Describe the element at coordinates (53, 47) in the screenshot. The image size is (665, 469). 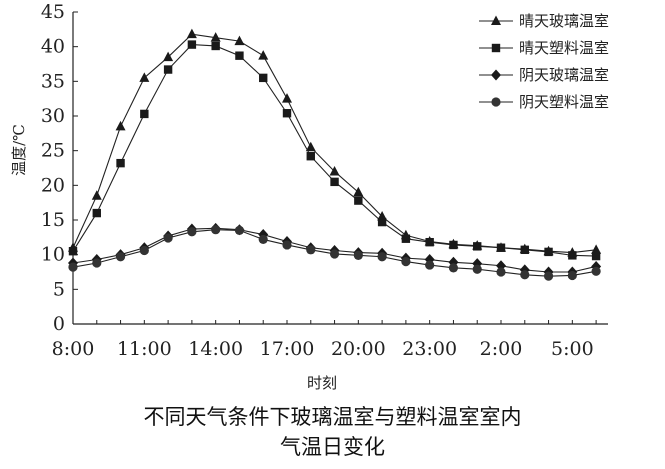
I see `y-tick-label: 40` at that location.